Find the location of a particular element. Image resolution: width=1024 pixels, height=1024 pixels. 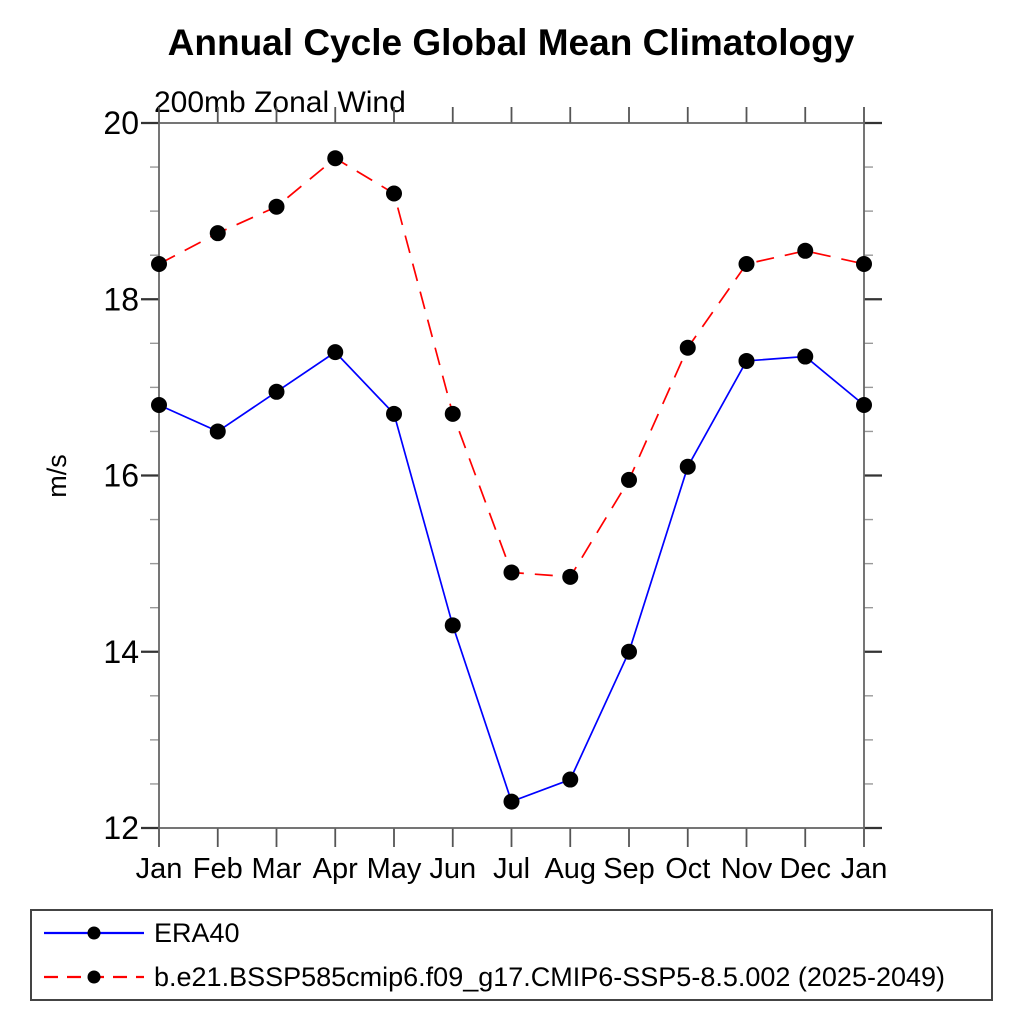

chart-subtitle: 200mb Zonal Wind is located at coordinates (280, 102).